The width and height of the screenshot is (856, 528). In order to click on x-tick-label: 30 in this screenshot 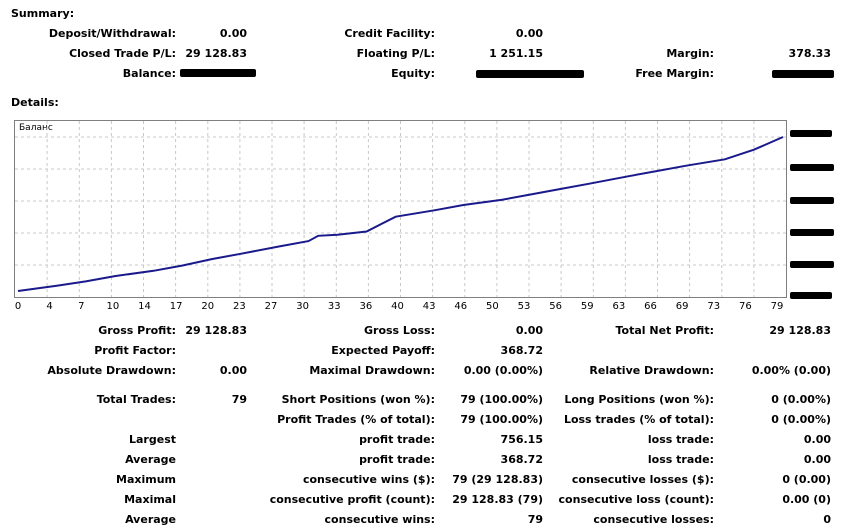, I will do `click(302, 306)`.